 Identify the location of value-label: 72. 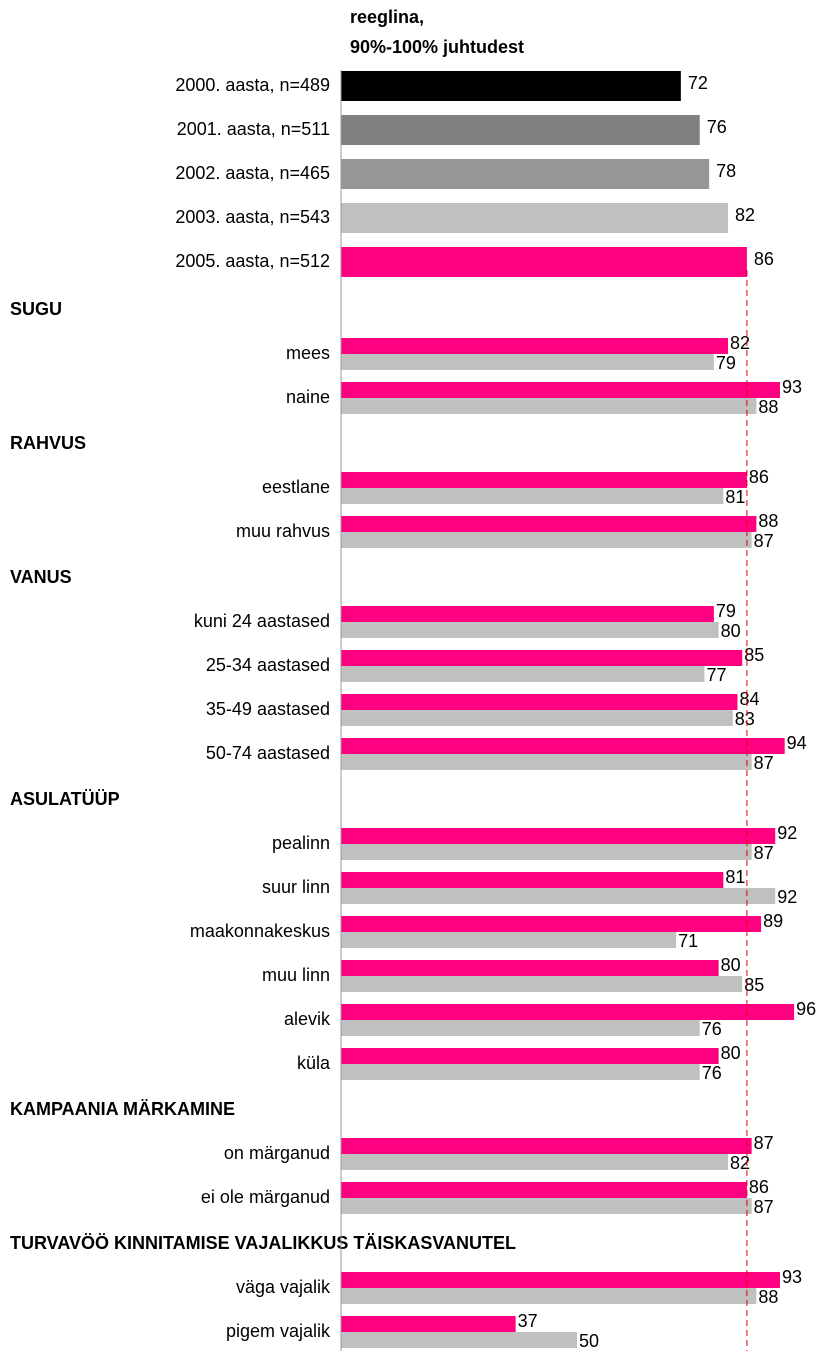
(698, 83).